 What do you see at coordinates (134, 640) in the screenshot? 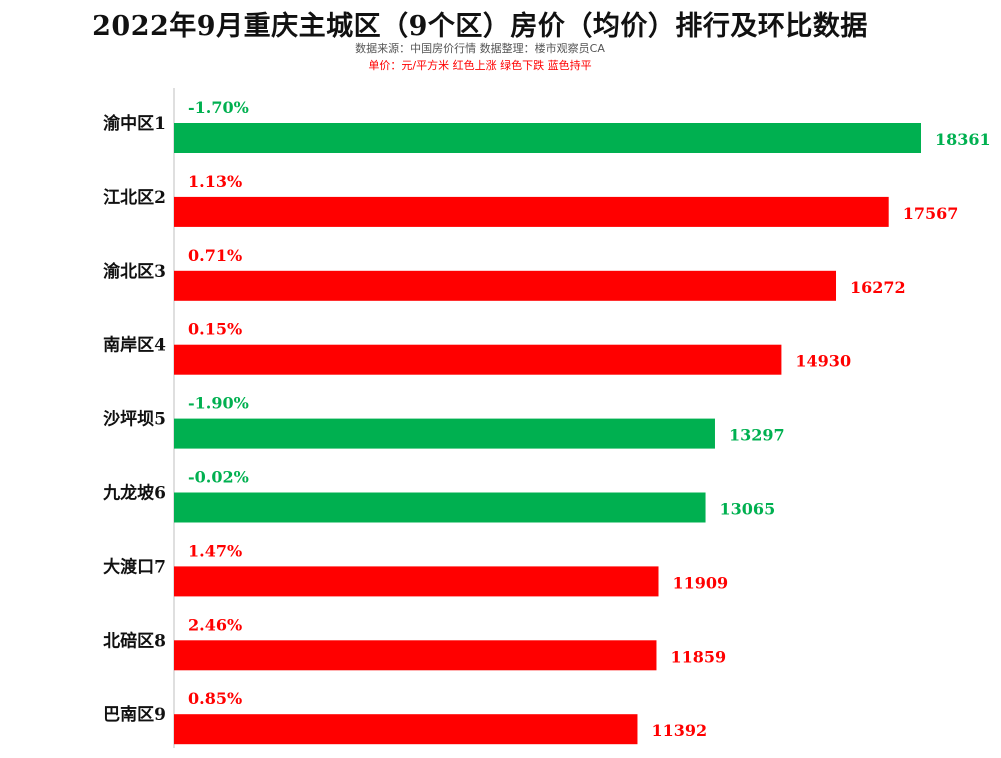
I see `category-label: 北碚区8` at bounding box center [134, 640].